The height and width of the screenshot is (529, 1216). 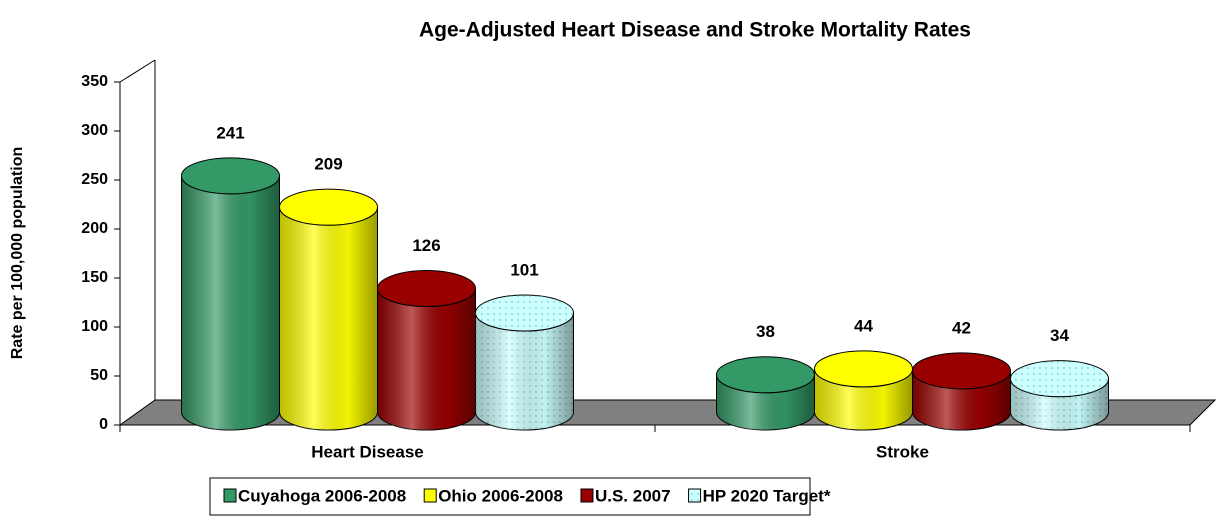 I want to click on y-tick-label: 50, so click(x=99, y=375).